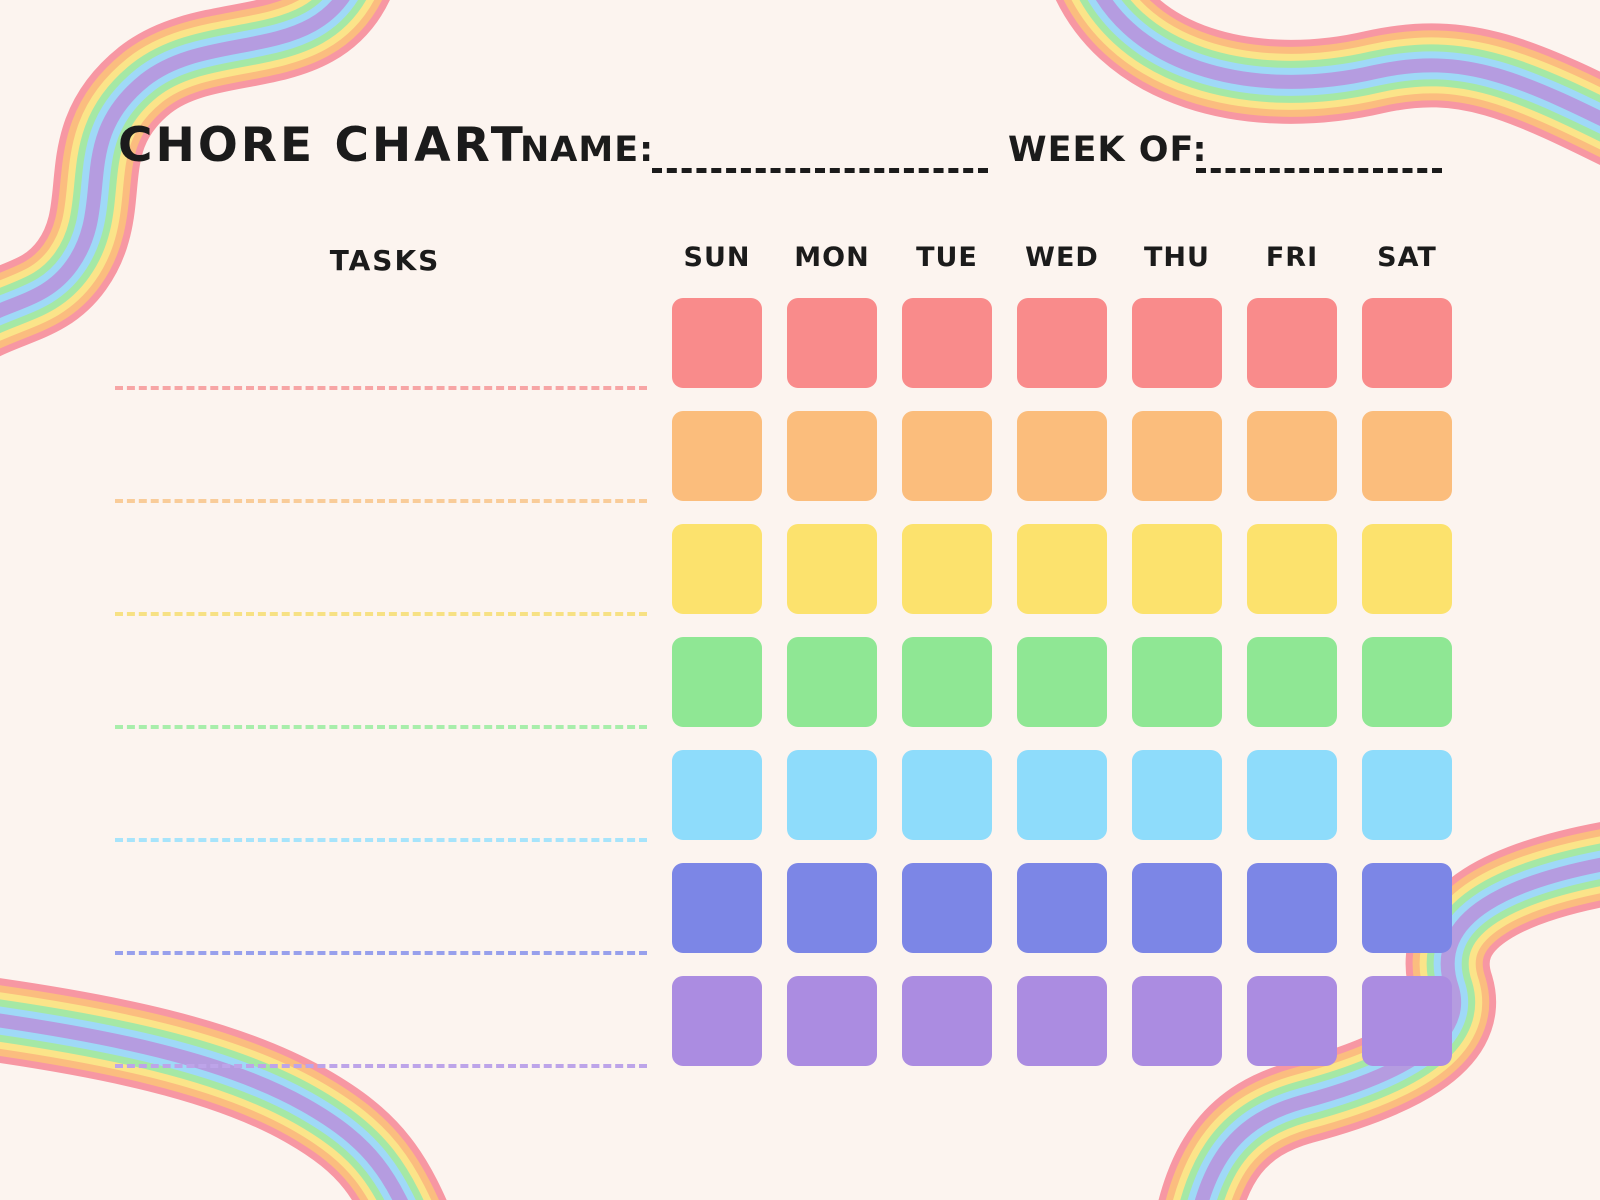  Describe the element at coordinates (947, 257) in the screenshot. I see `day-header-tue: TUE` at that location.